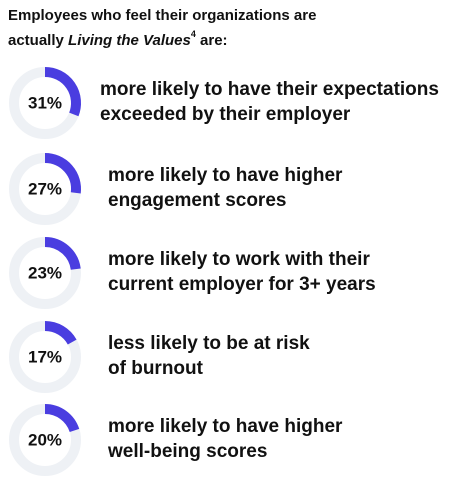 The width and height of the screenshot is (456, 493). What do you see at coordinates (129, 40) in the screenshot?
I see `title-italic: Living the Values` at bounding box center [129, 40].